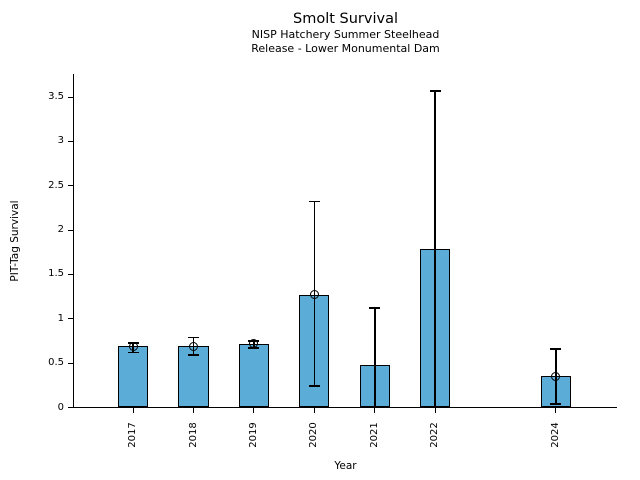  Describe the element at coordinates (375, 358) in the screenshot. I see `error-bar-2021` at that location.